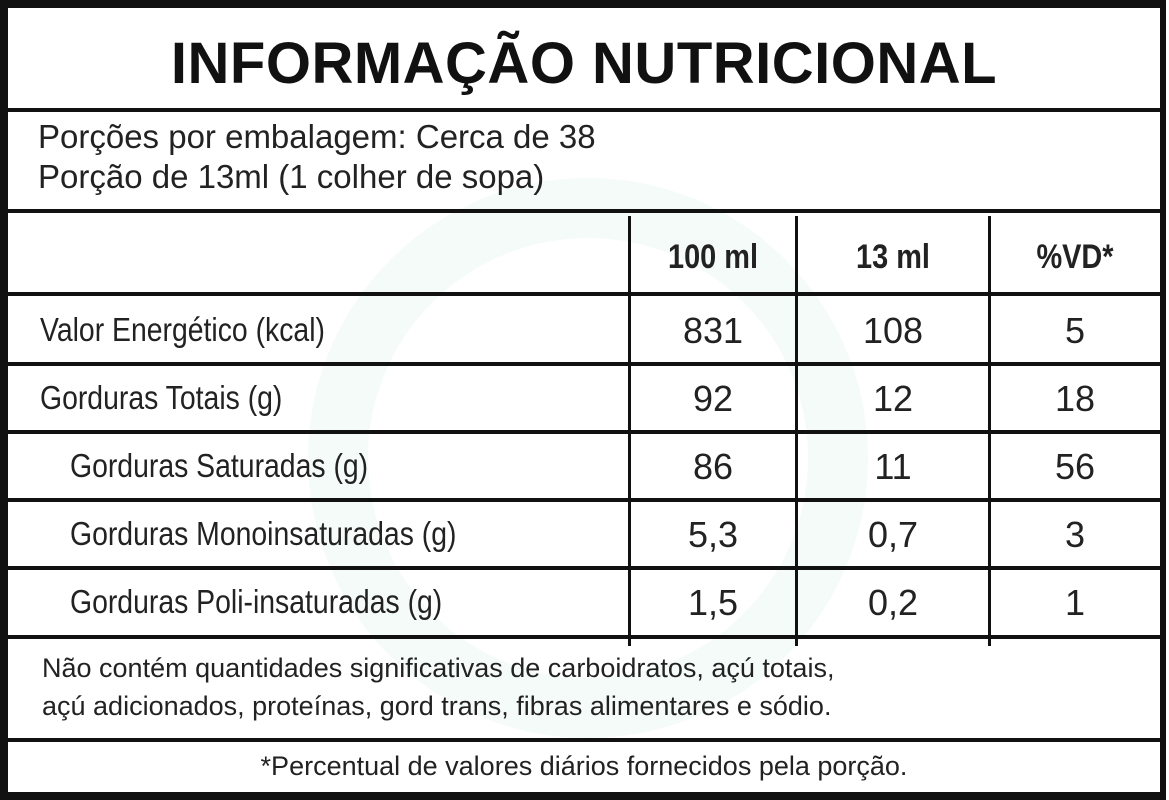  What do you see at coordinates (161, 397) in the screenshot?
I see `nutrient-label: Gorduras Totais (g)` at bounding box center [161, 397].